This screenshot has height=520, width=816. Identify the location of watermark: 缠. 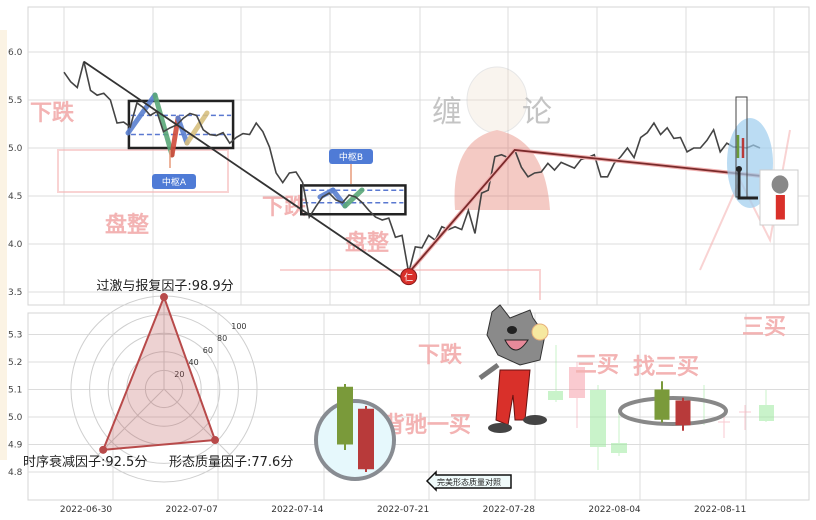
(447, 112).